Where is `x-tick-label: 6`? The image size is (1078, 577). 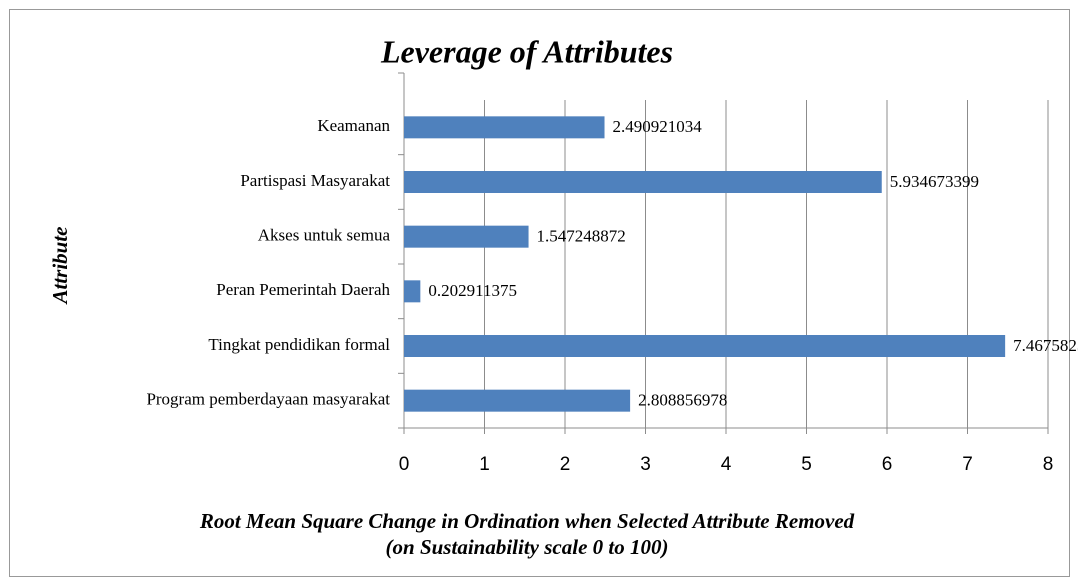 x-tick-label: 6 is located at coordinates (887, 464).